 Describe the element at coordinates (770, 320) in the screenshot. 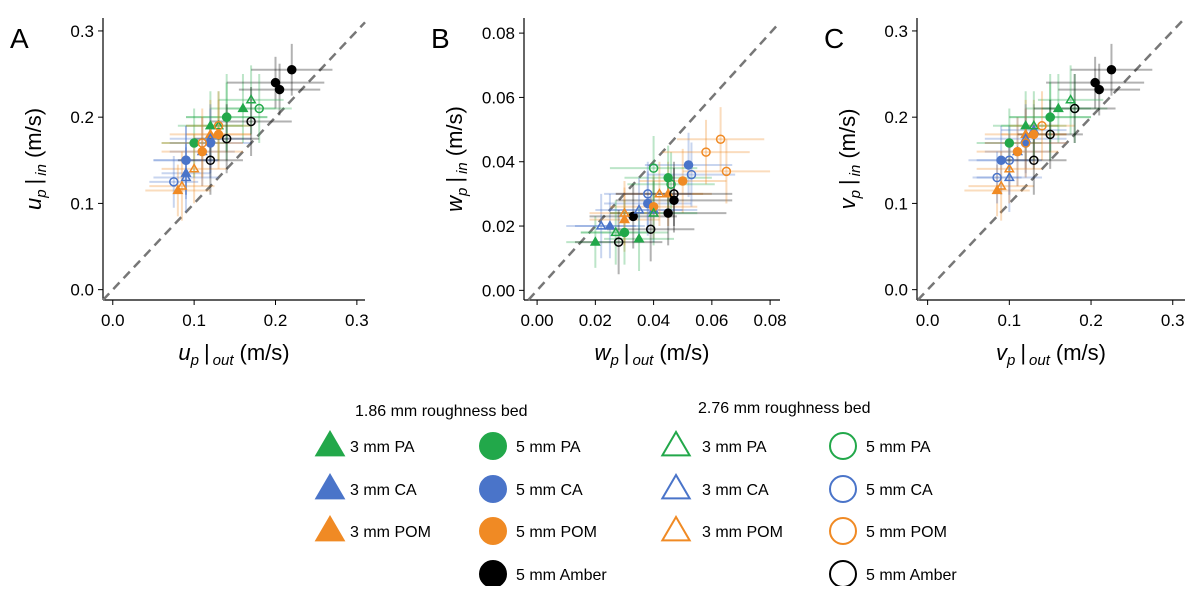

I see `x-tick-label: 0.08` at that location.